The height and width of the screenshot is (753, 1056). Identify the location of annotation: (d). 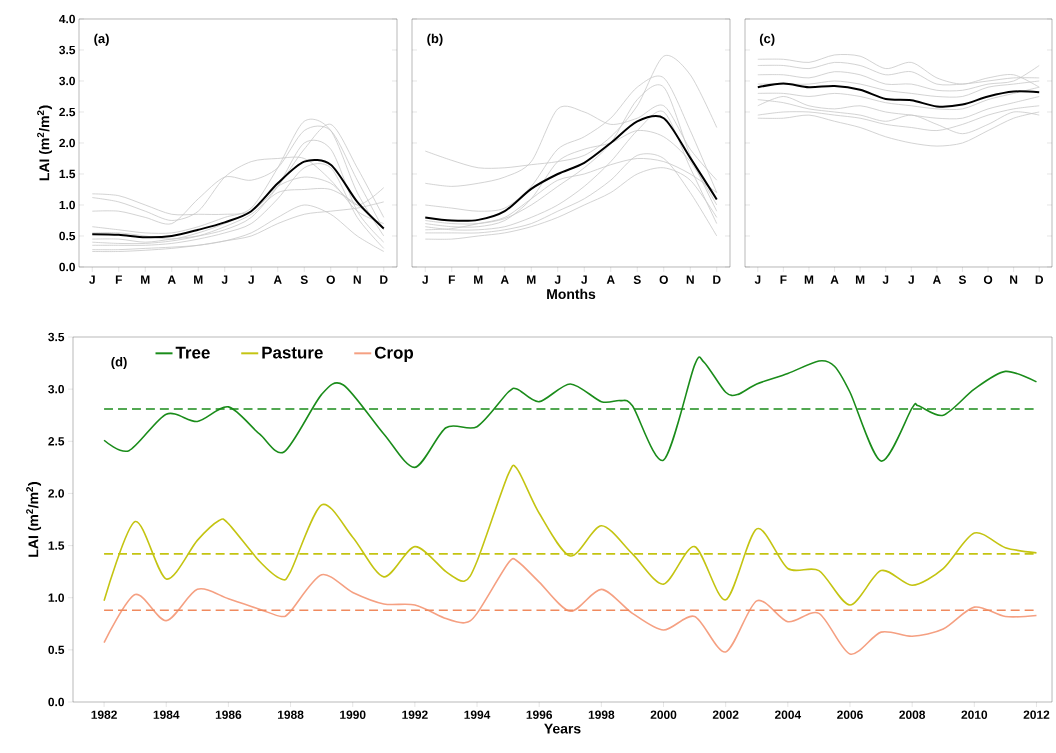
(119, 363).